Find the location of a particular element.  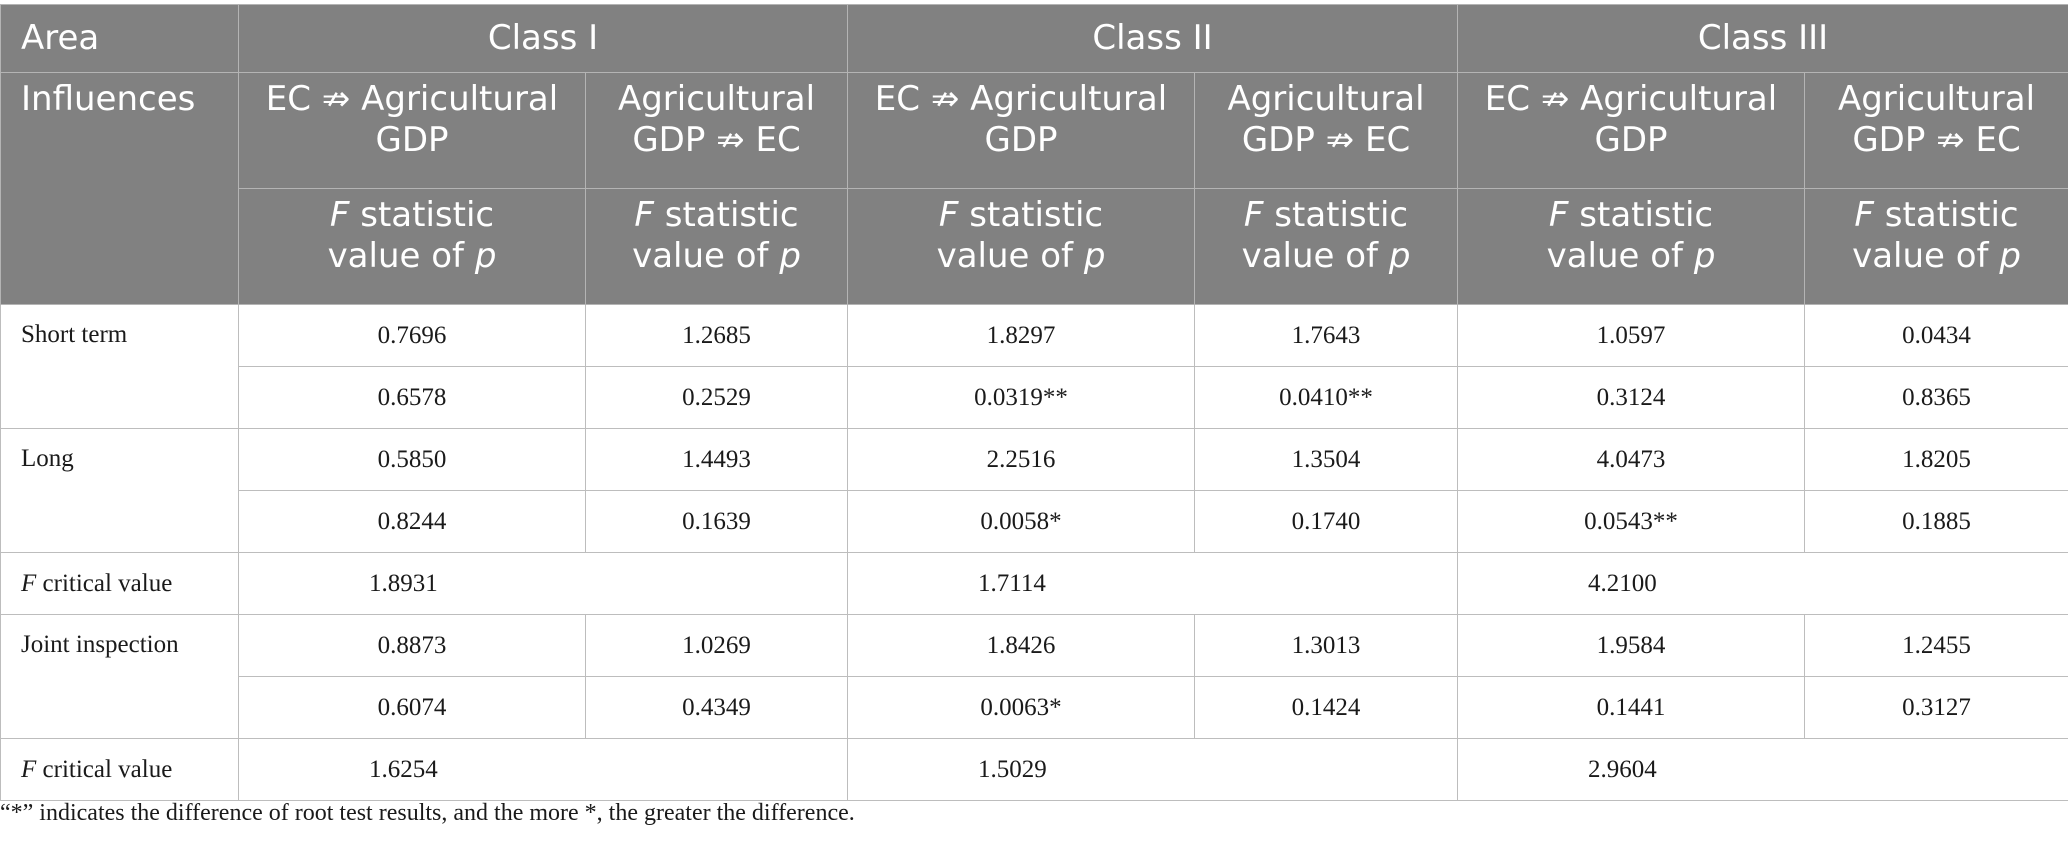

p-value-cell: 0.8365 is located at coordinates (1936, 397).